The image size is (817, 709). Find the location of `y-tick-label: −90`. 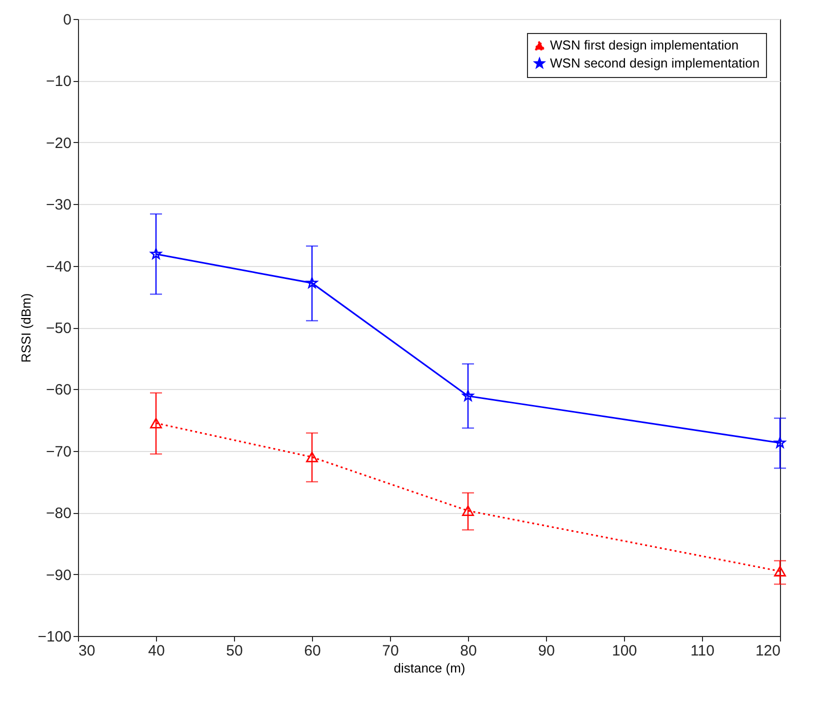

y-tick-label: −90 is located at coordinates (59, 575).